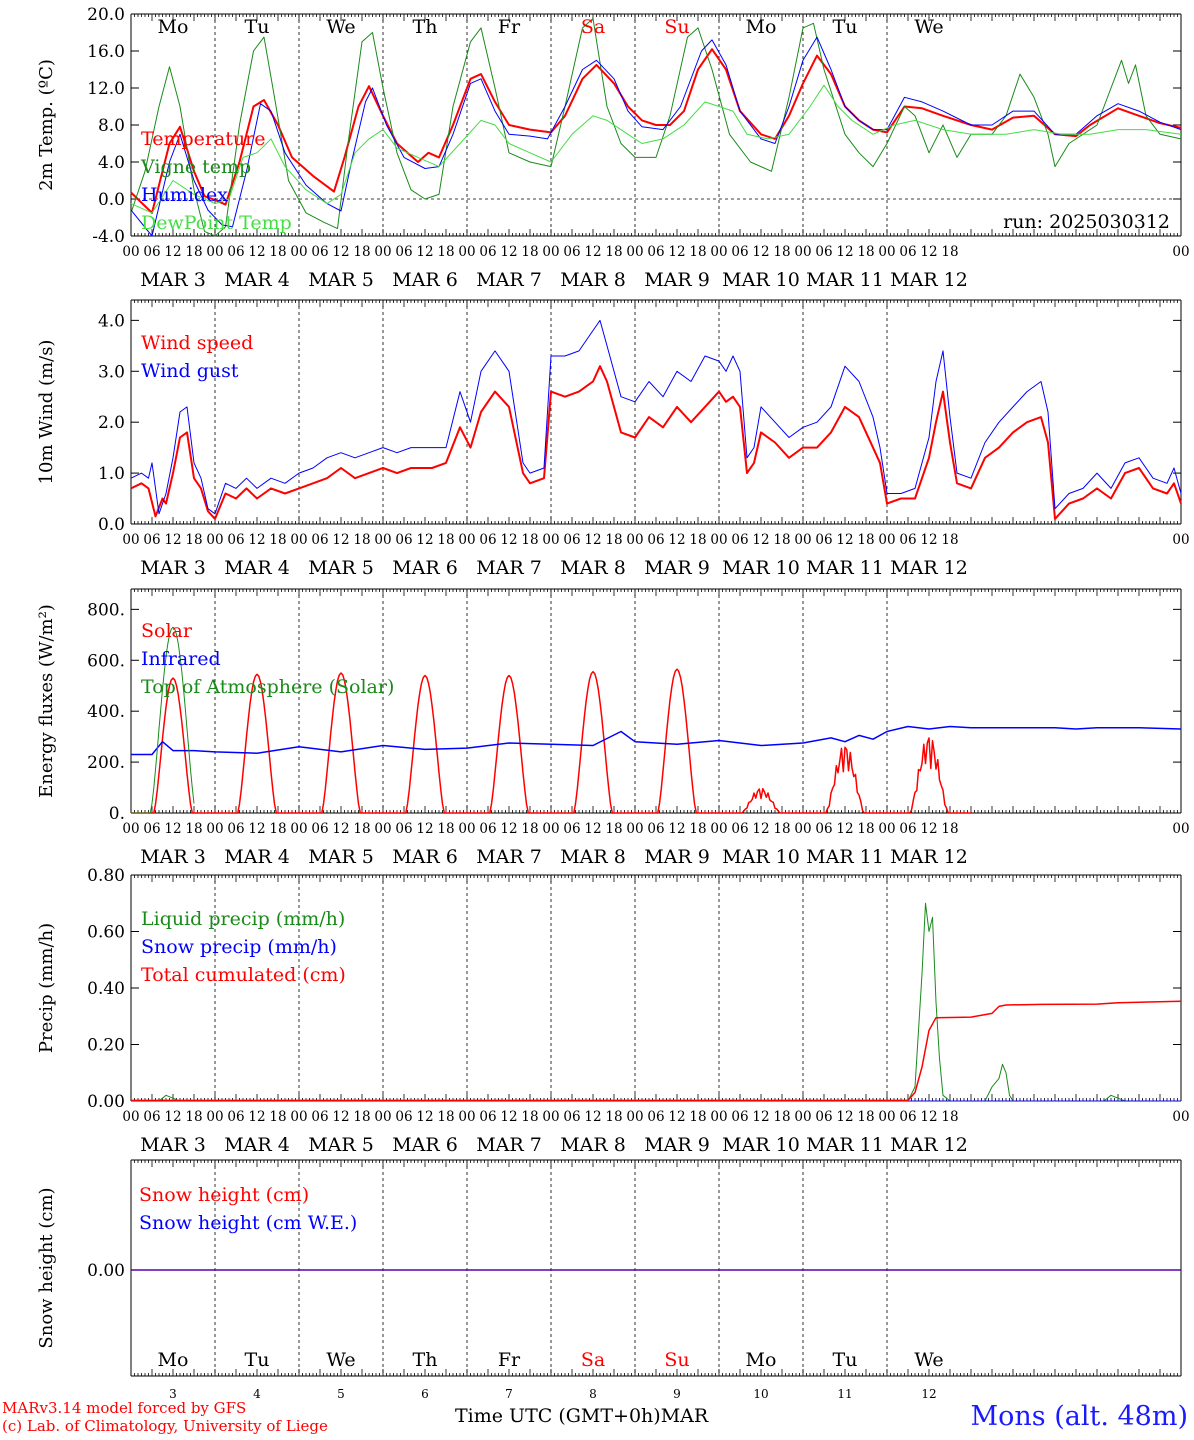  What do you see at coordinates (181, 659) in the screenshot?
I see `legend-entry: Infrared` at bounding box center [181, 659].